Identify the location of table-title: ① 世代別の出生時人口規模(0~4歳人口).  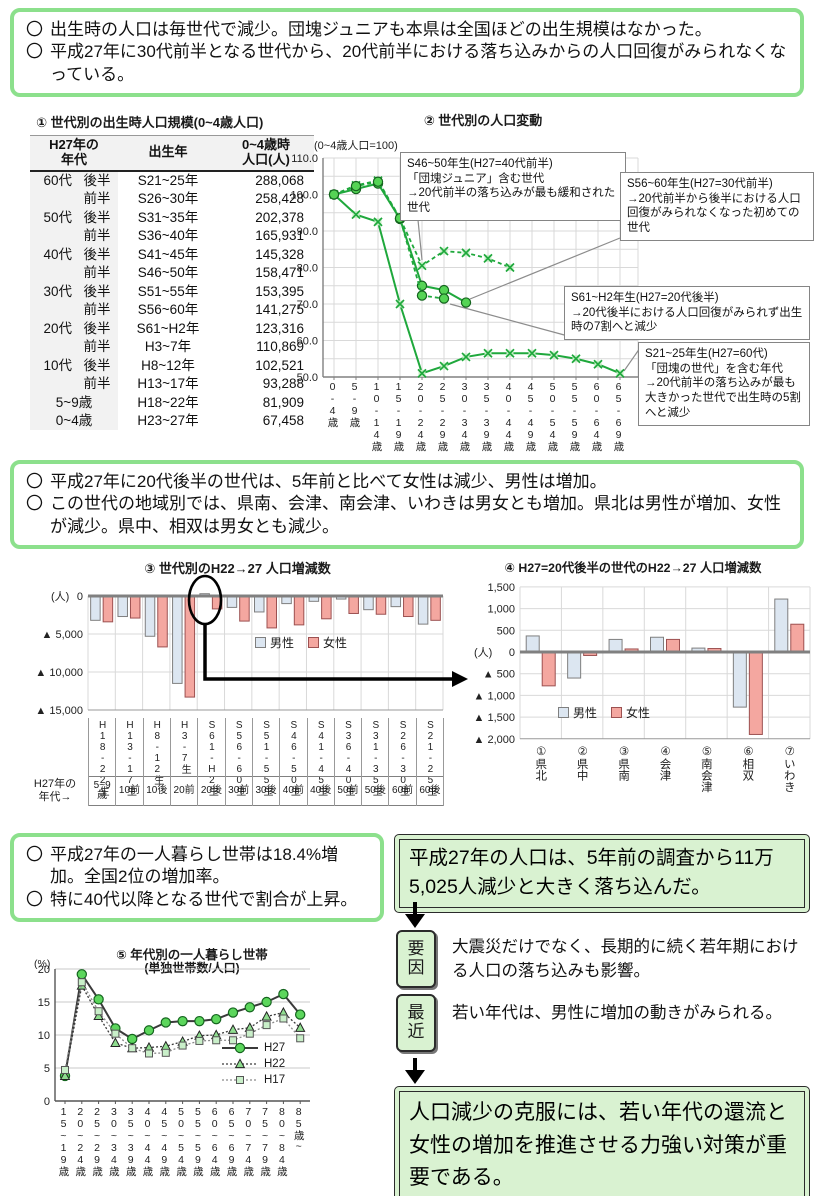
(150, 122).